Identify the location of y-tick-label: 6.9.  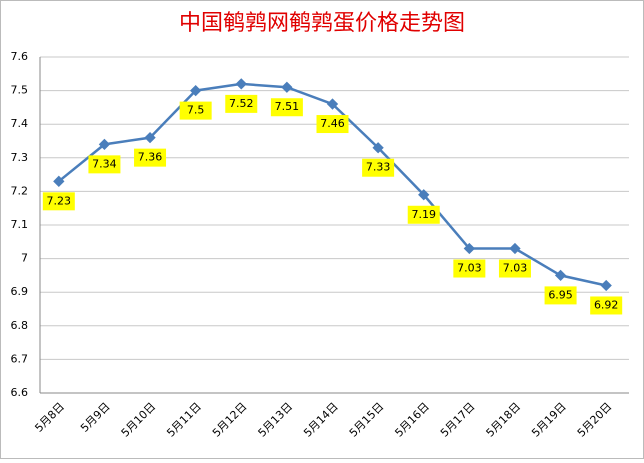
(20, 291).